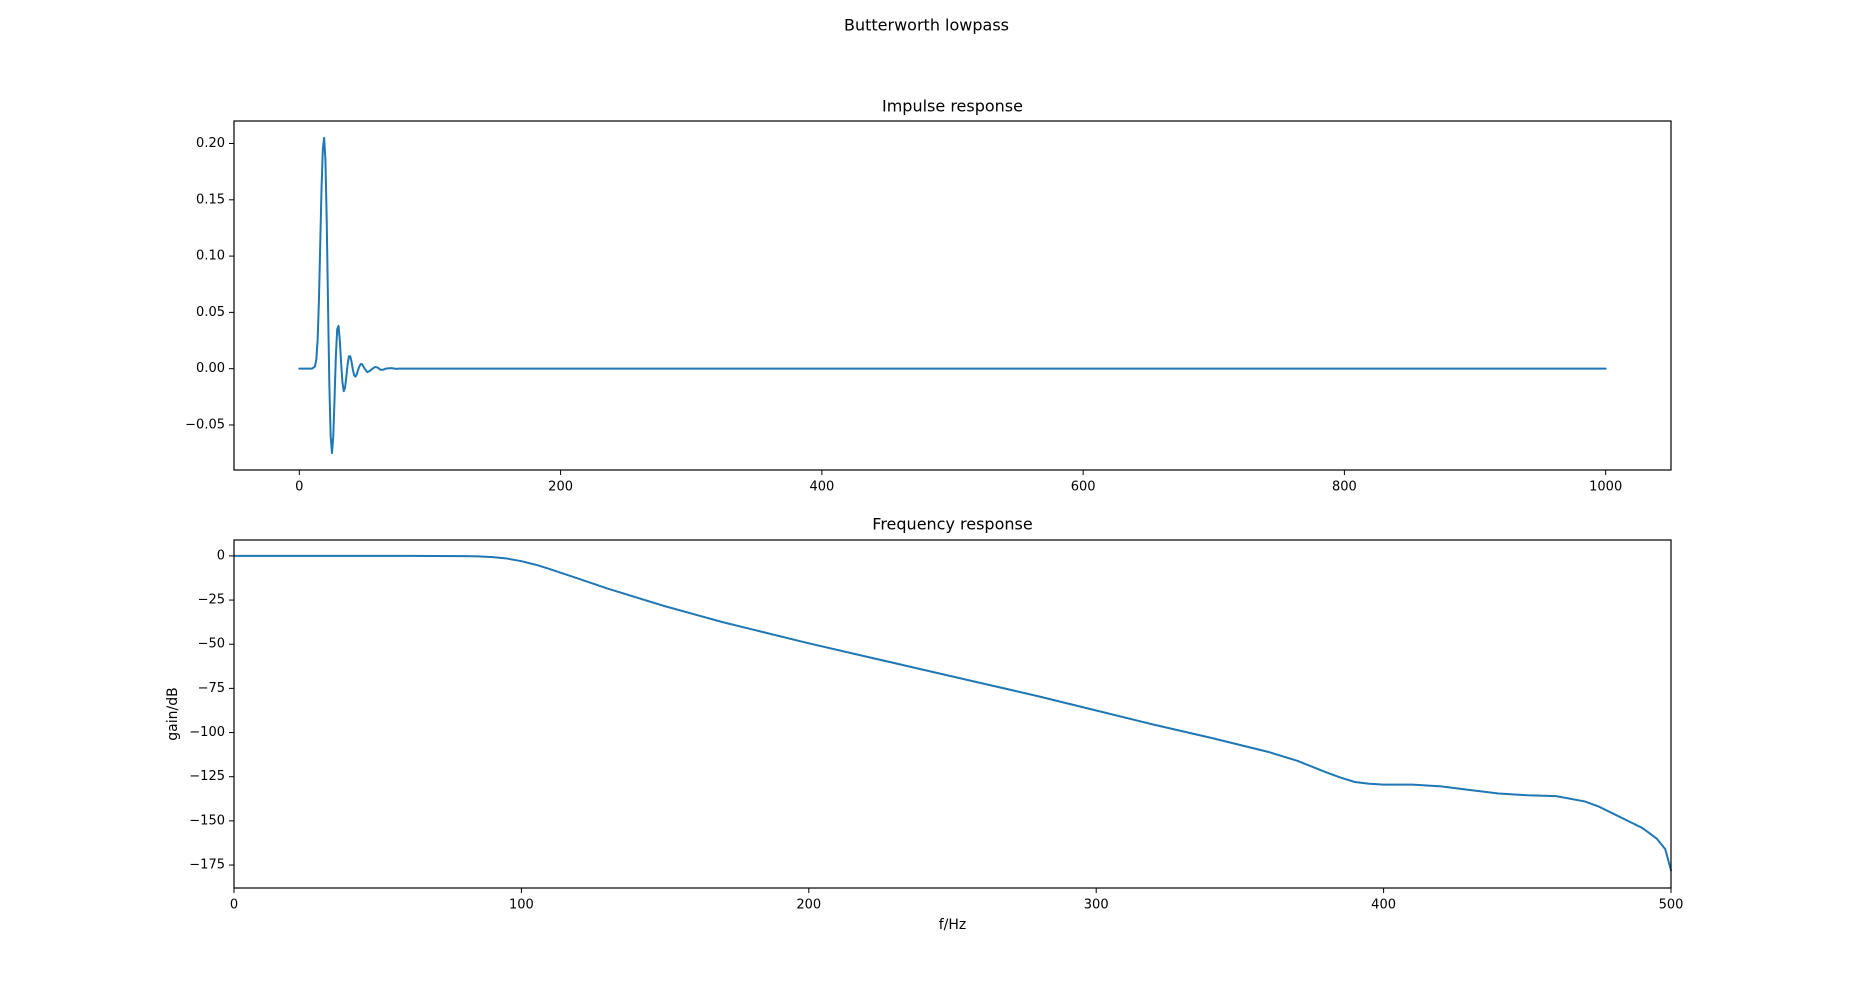  Describe the element at coordinates (821, 487) in the screenshot. I see `impulse-response-xtick-label: 400` at that location.